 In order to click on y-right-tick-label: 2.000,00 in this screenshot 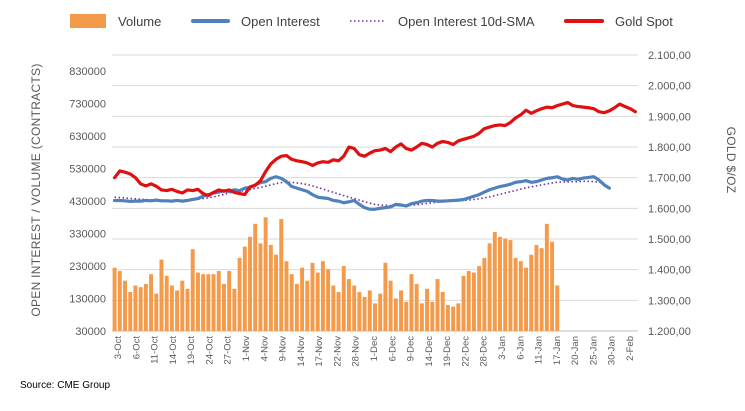, I will do `click(669, 87)`.